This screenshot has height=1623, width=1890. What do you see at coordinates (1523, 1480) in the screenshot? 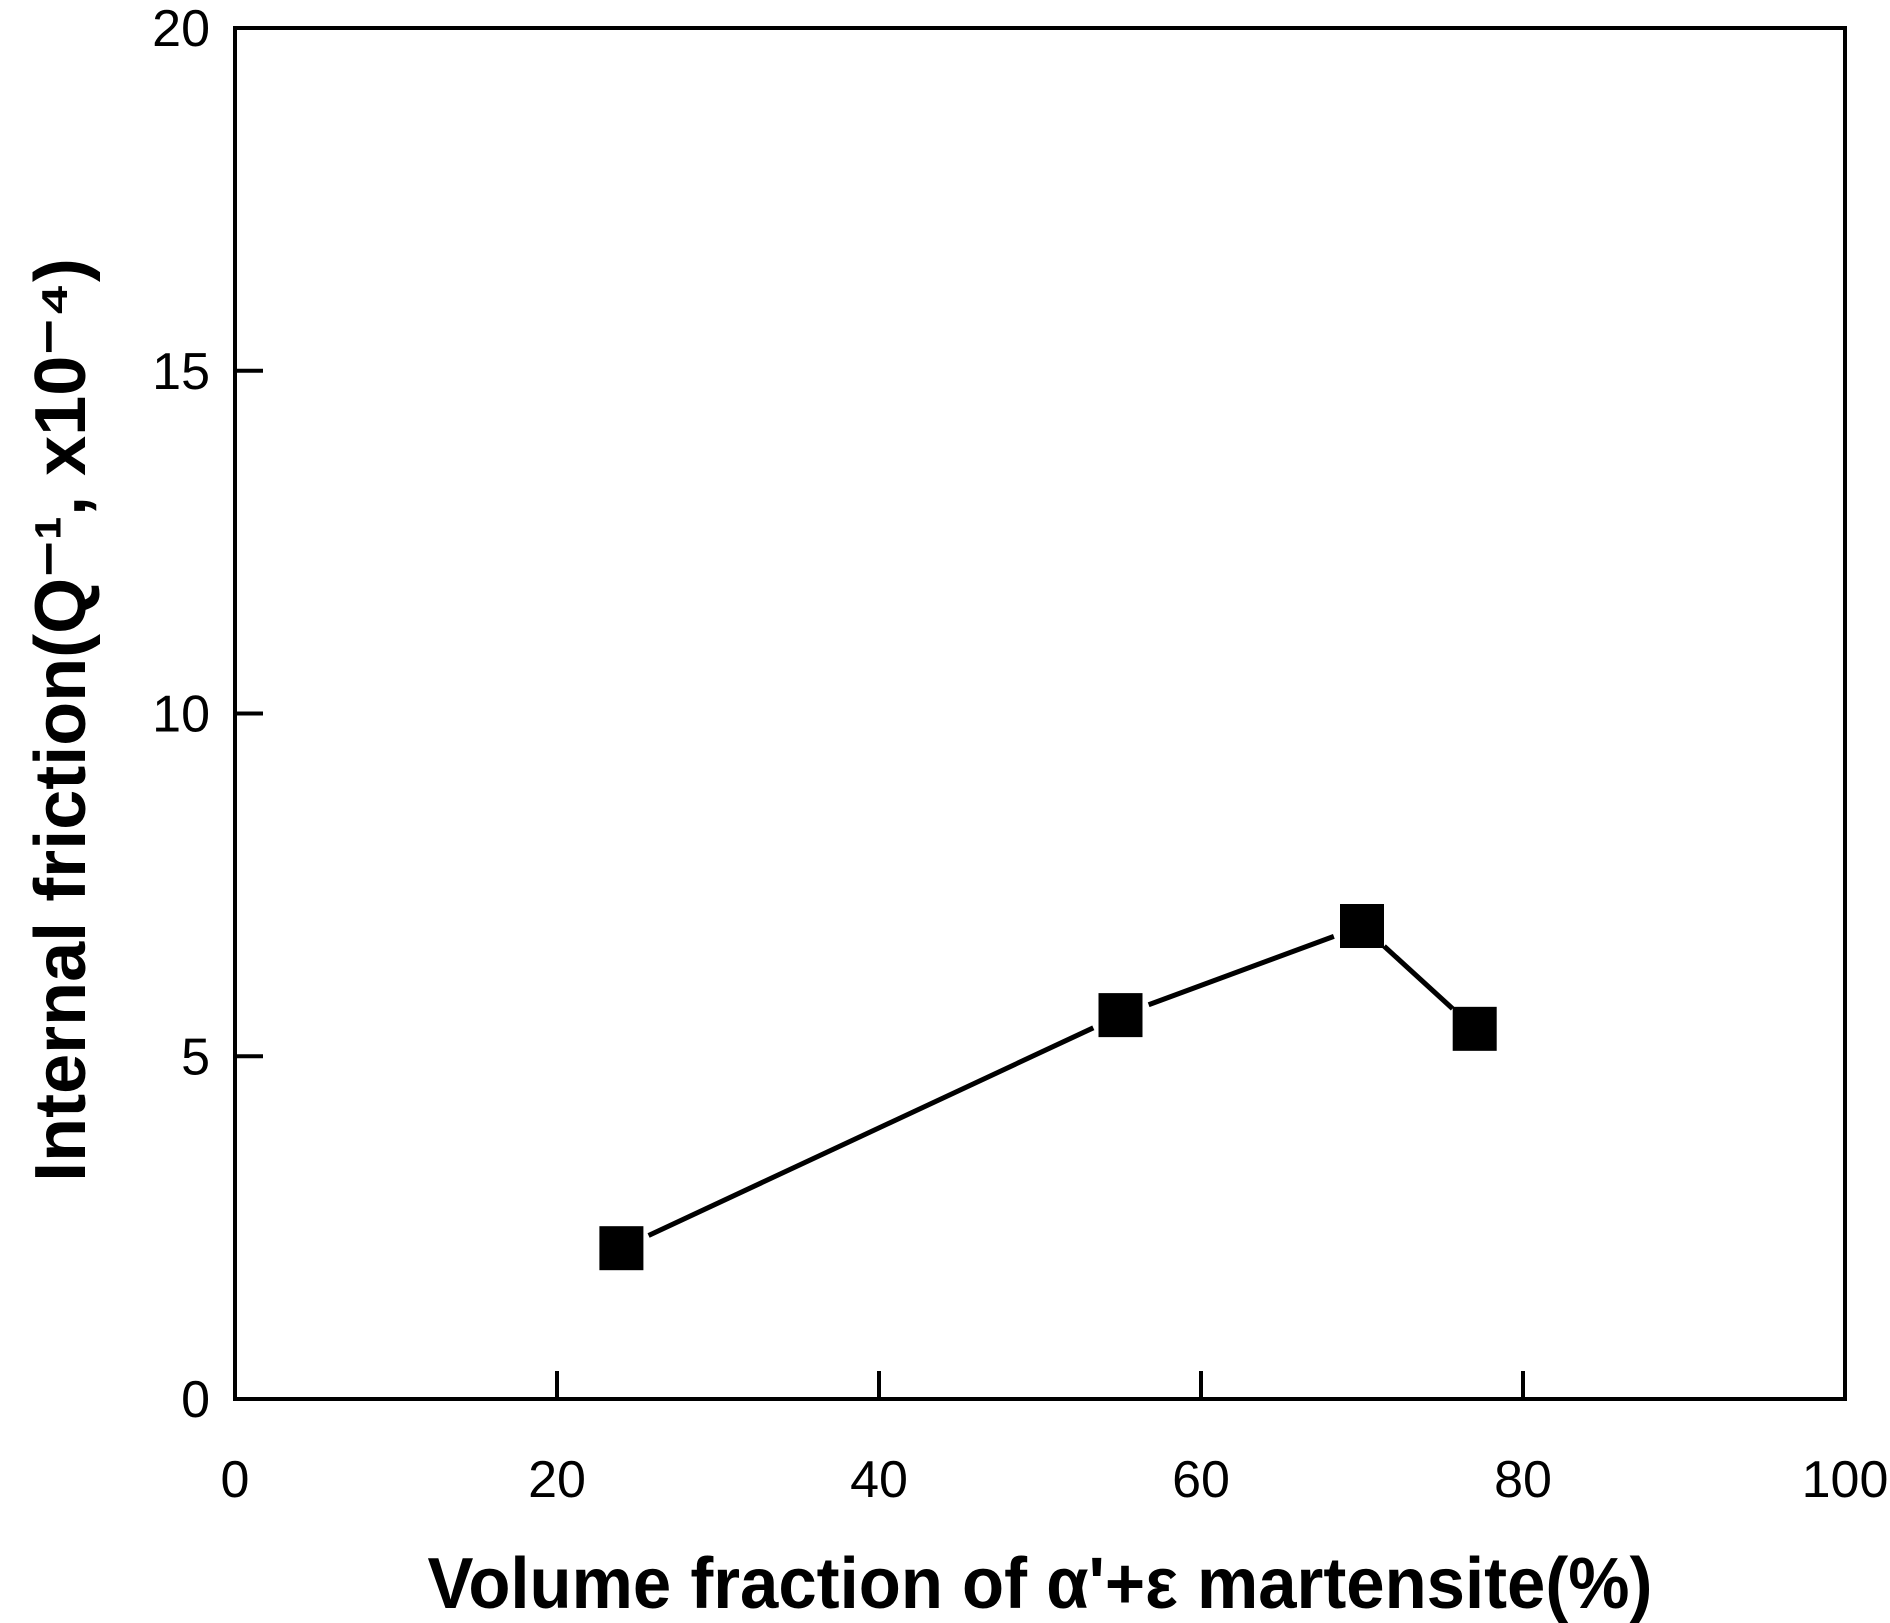
I see `x-tick-label: 80` at bounding box center [1523, 1480].